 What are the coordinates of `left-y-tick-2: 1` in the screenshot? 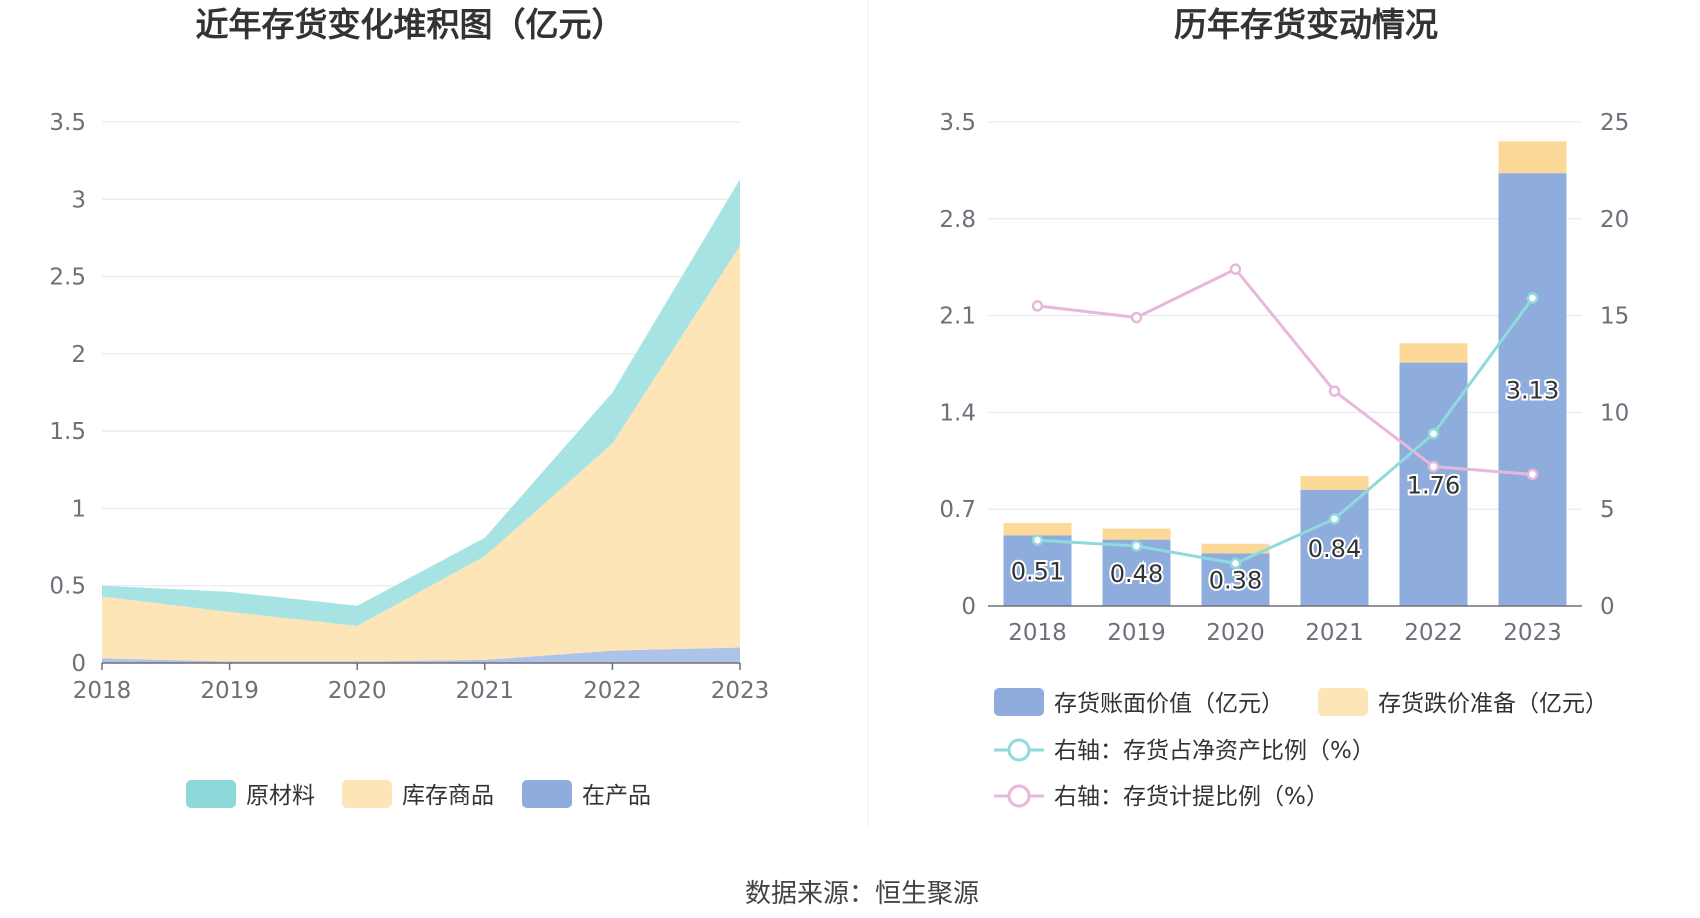 It's located at (78, 509).